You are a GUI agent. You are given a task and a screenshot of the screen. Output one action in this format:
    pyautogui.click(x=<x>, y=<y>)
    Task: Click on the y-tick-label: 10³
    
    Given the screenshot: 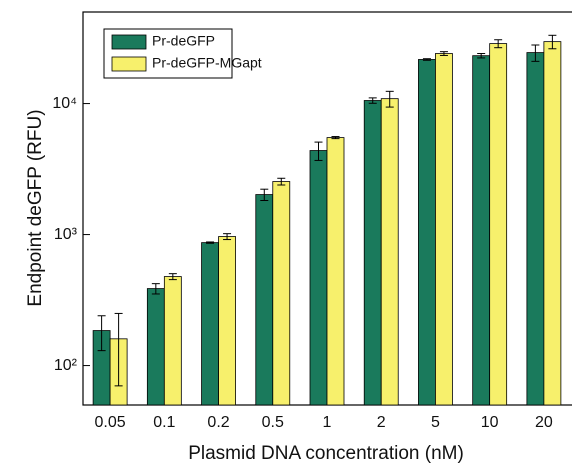 What is the action you would take?
    pyautogui.click(x=66, y=234)
    